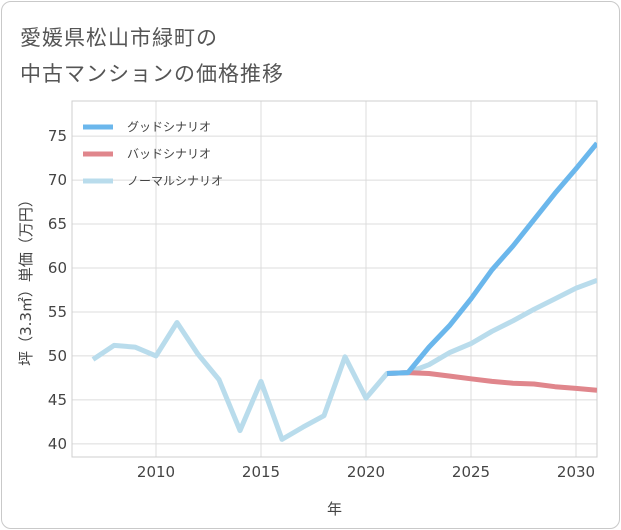  What do you see at coordinates (156, 472) in the screenshot?
I see `x-tick-label: 2010` at bounding box center [156, 472].